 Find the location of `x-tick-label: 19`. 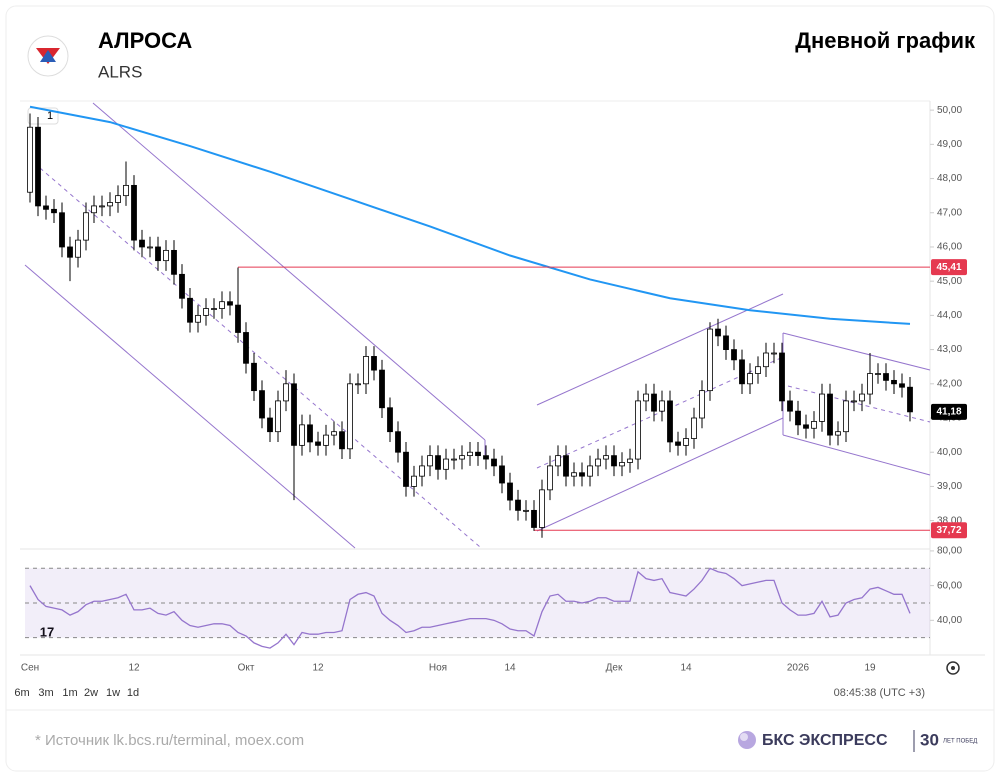

x-tick-label: 19 is located at coordinates (870, 668).